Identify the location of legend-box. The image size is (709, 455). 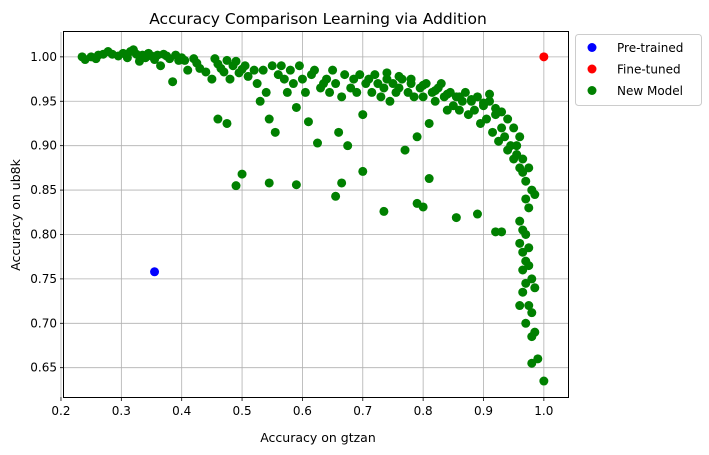
(638, 70).